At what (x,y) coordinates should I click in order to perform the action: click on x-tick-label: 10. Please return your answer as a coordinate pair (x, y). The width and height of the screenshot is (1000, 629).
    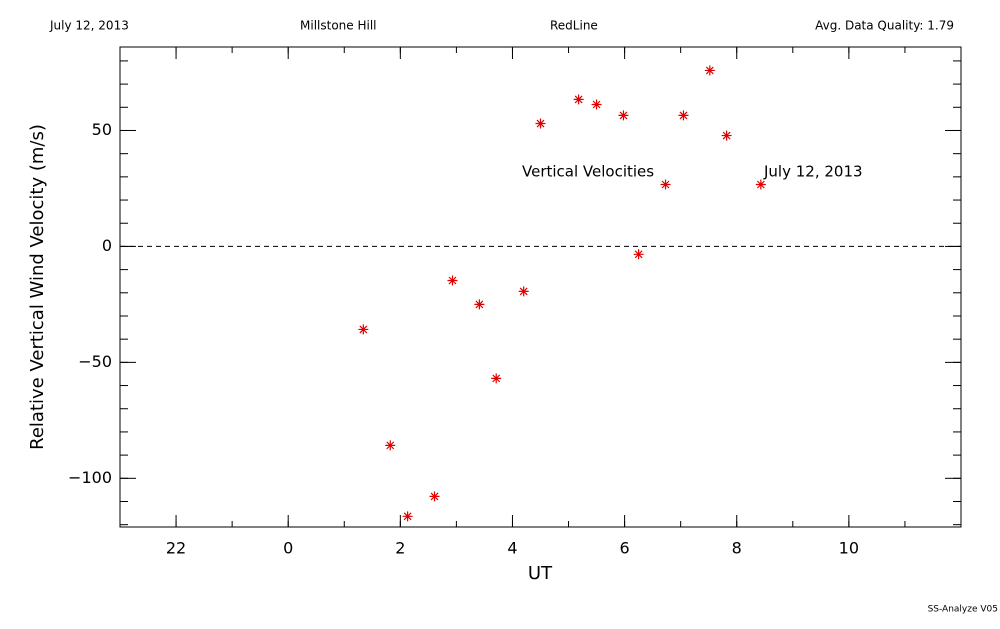
    Looking at the image, I should click on (849, 548).